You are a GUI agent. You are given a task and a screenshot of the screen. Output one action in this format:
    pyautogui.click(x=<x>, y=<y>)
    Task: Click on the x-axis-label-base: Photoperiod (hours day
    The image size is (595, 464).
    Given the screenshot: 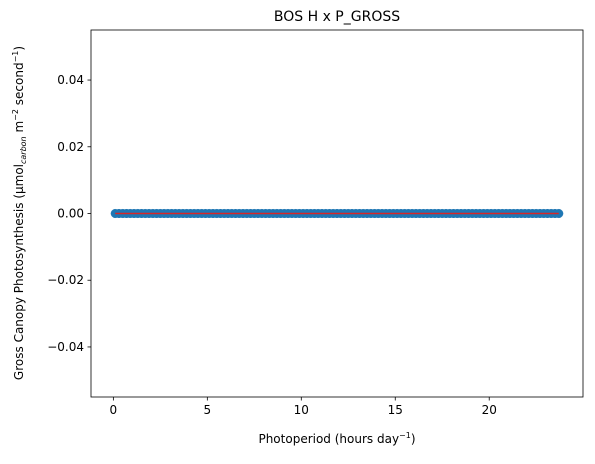 What is the action you would take?
    pyautogui.click(x=328, y=439)
    